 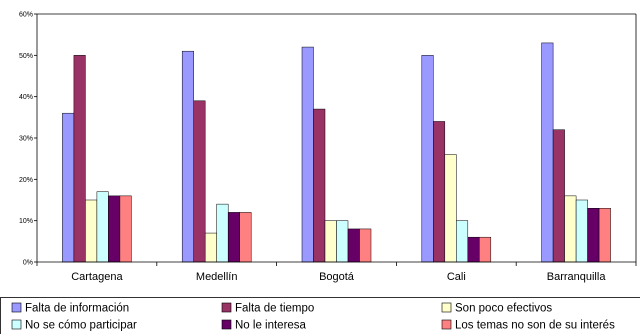 I want to click on y-tick-label: 50%, so click(x=26, y=56).